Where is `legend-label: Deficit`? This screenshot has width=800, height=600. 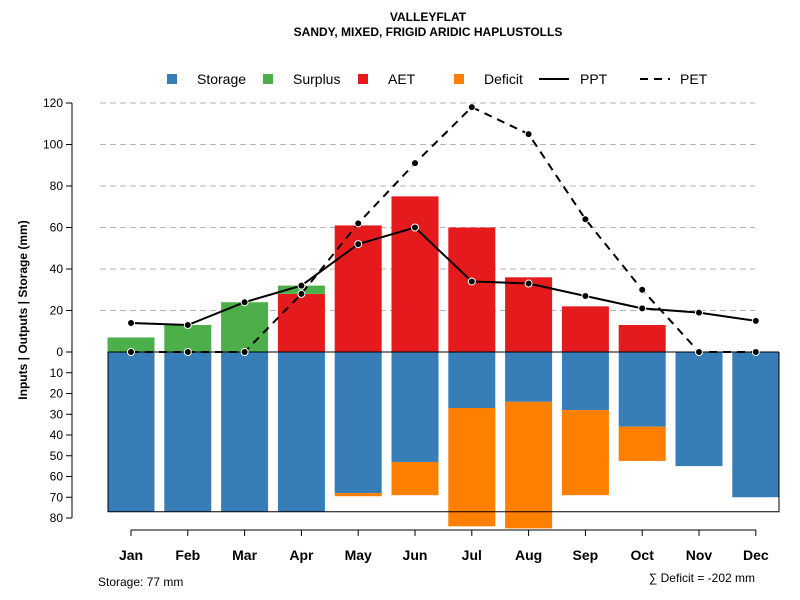
legend-label: Deficit is located at coordinates (503, 79).